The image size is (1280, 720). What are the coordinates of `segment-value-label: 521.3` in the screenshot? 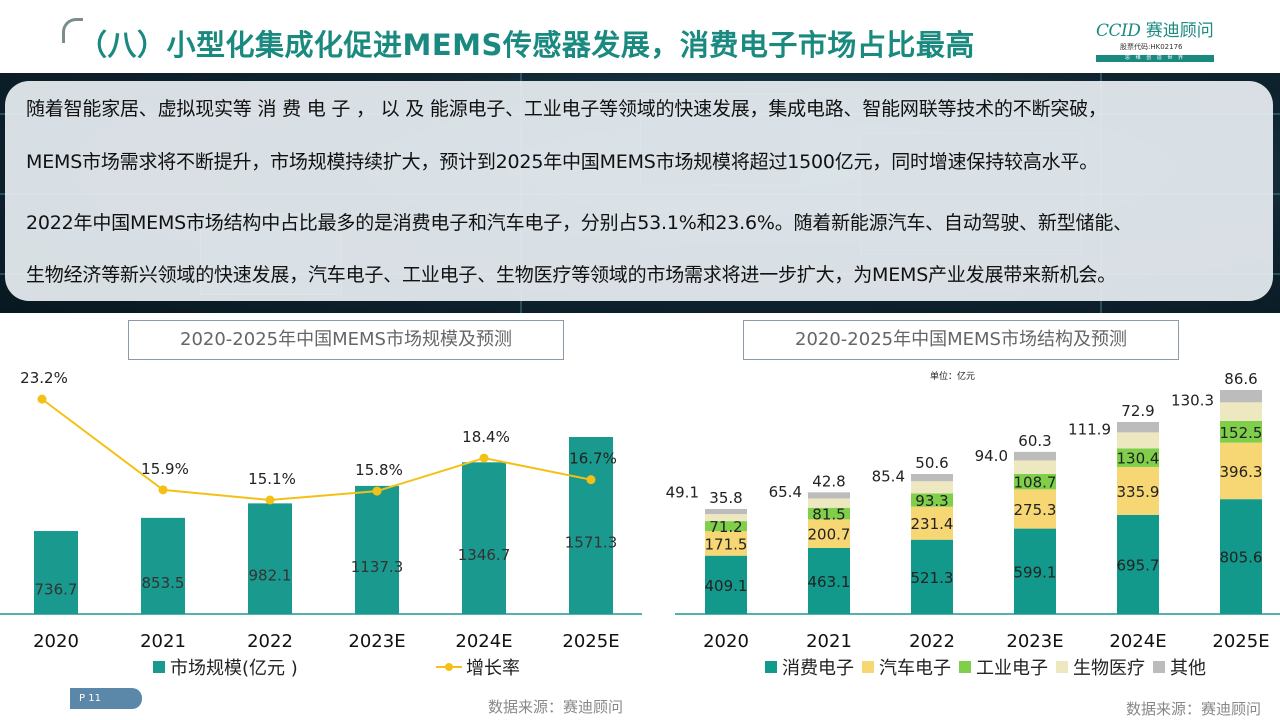 It's located at (932, 578).